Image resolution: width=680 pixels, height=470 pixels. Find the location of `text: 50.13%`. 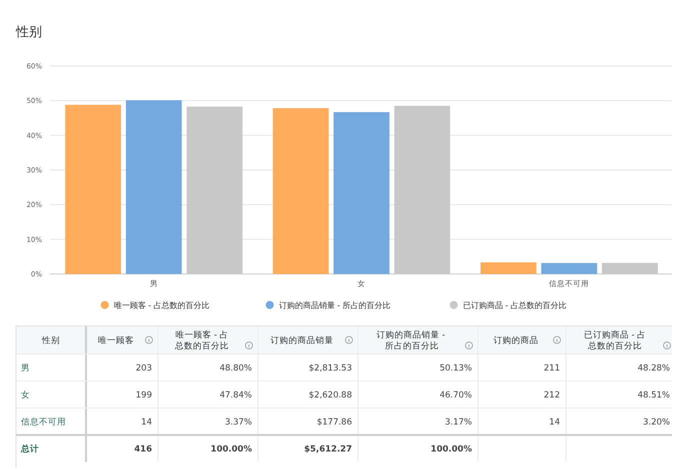

text: 50.13% is located at coordinates (456, 368).